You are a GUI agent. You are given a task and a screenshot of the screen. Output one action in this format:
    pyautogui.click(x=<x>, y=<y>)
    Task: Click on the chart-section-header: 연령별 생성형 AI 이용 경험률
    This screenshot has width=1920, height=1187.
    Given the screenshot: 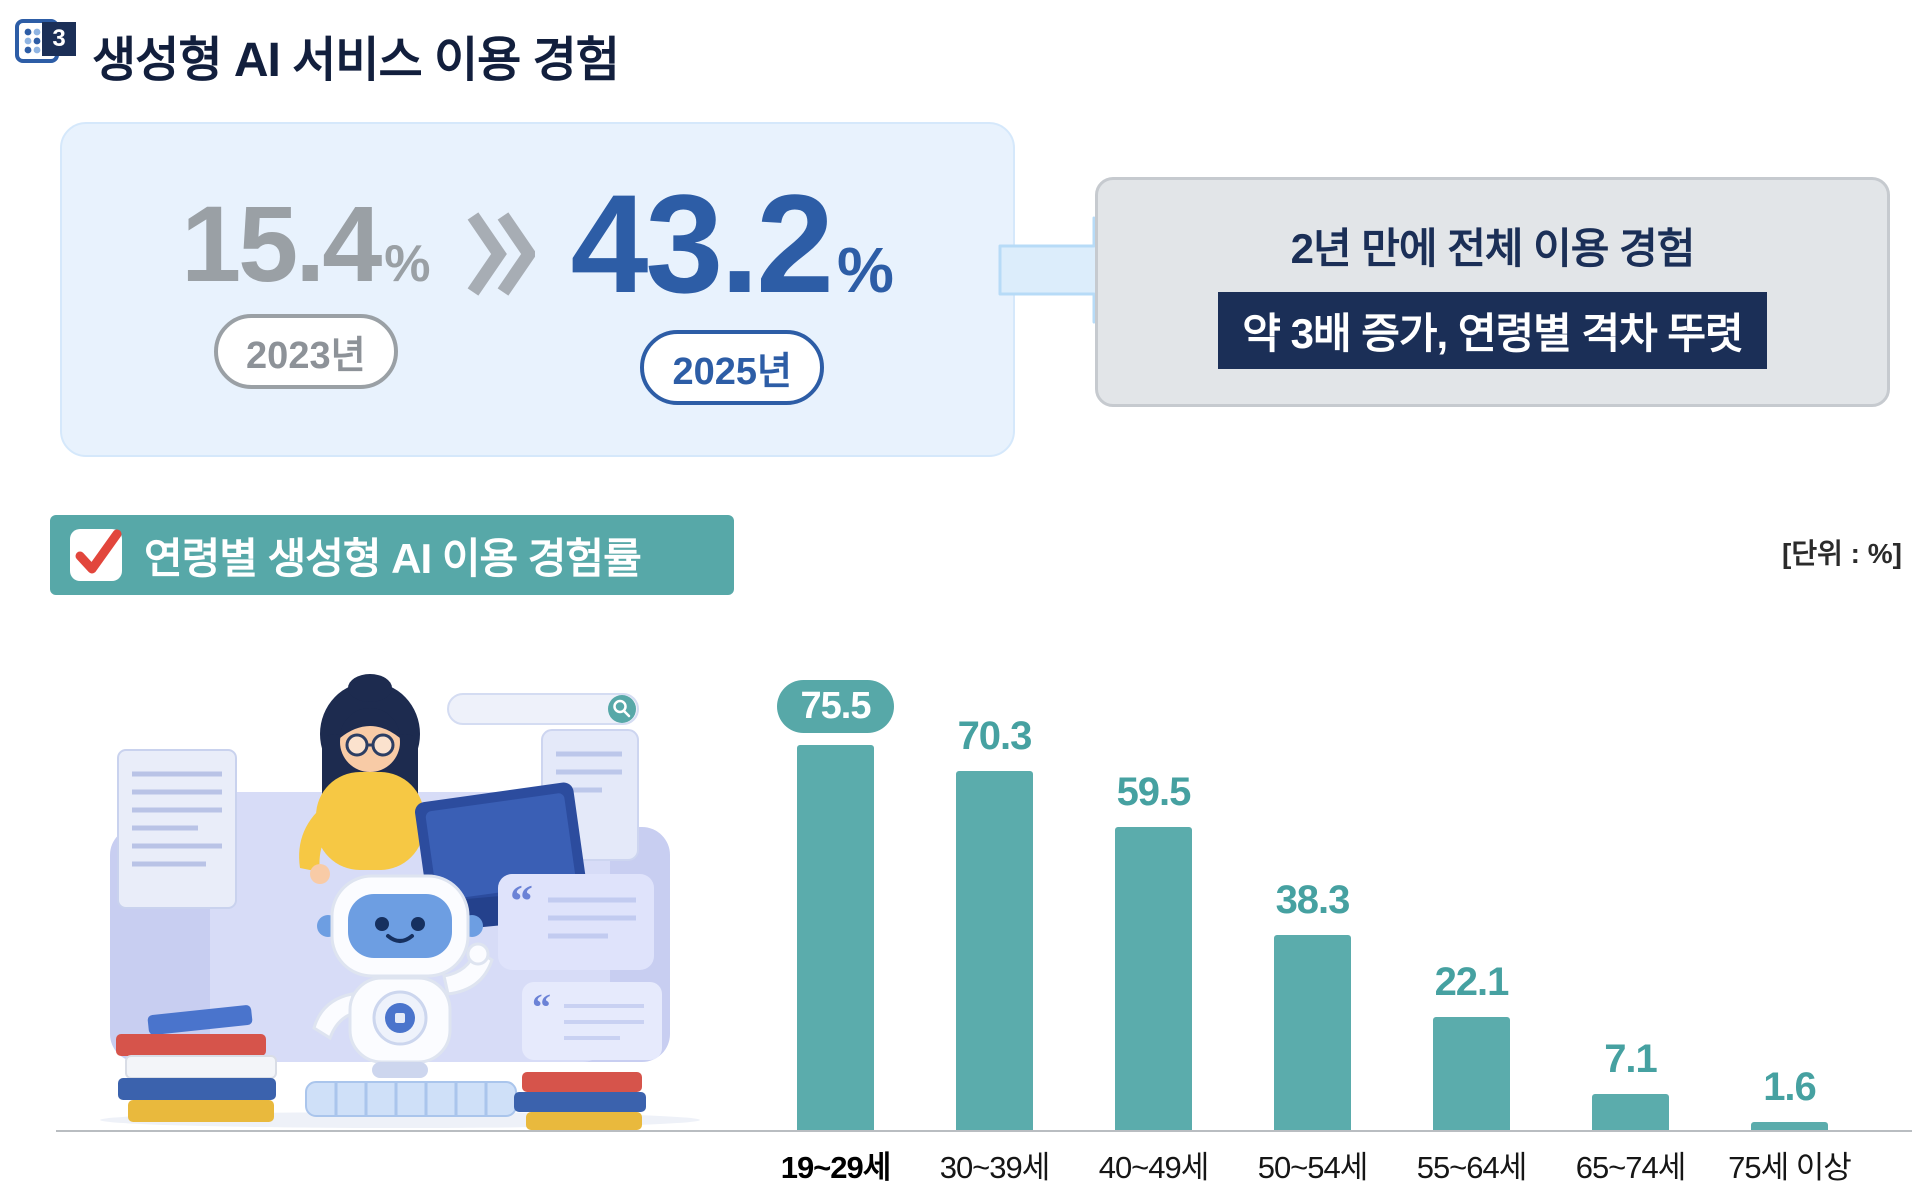 What is the action you would take?
    pyautogui.click(x=392, y=555)
    